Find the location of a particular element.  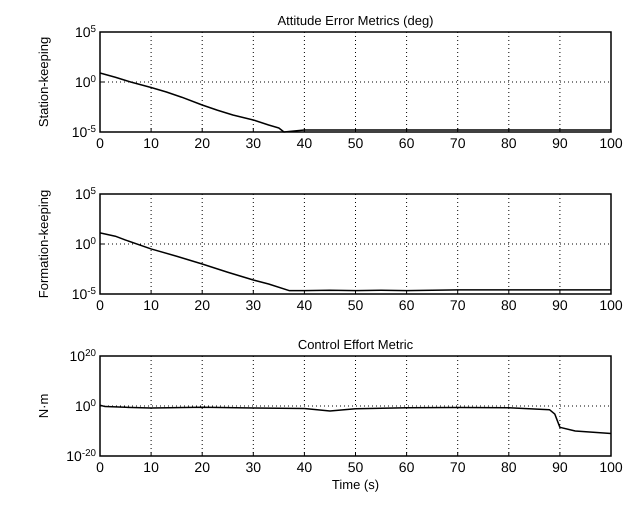

chart-title: Attitude Error Metrics (deg) is located at coordinates (355, 20).